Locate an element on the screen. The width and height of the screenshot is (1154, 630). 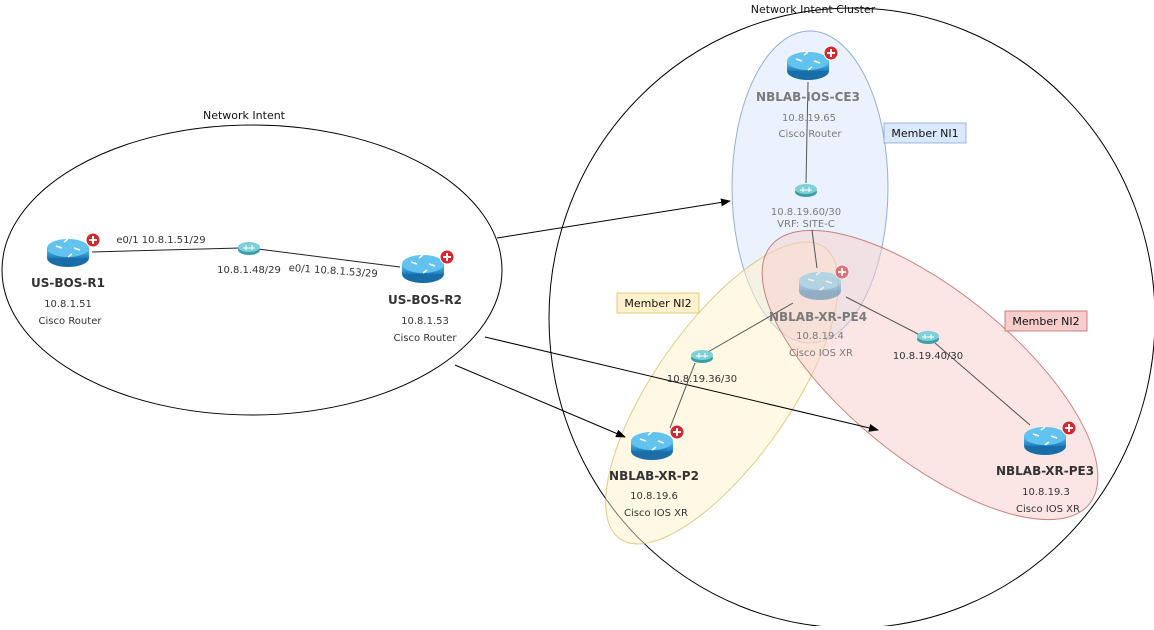
arrow-to-ni2-red is located at coordinates (681, 384).